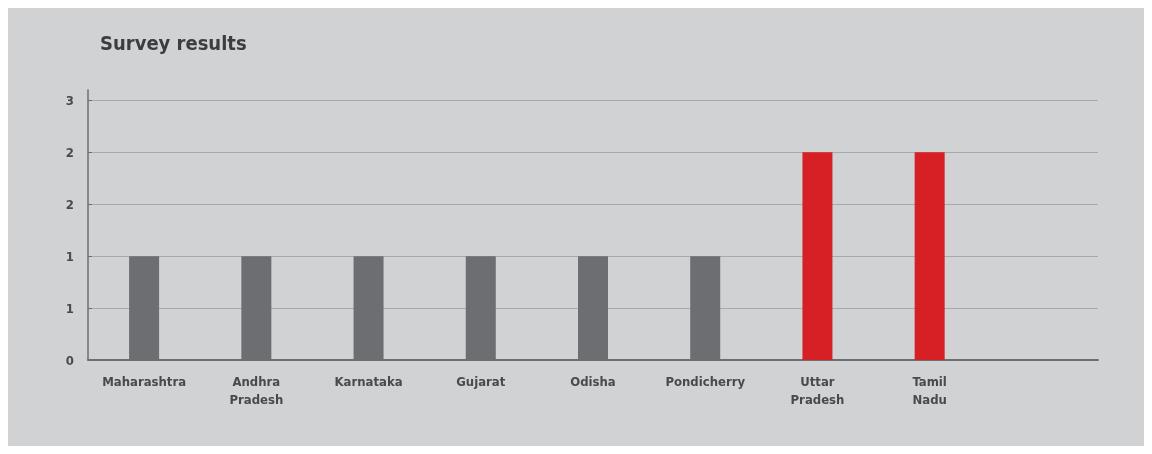 The width and height of the screenshot is (1152, 454). I want to click on chart-title: Survey results, so click(173, 43).